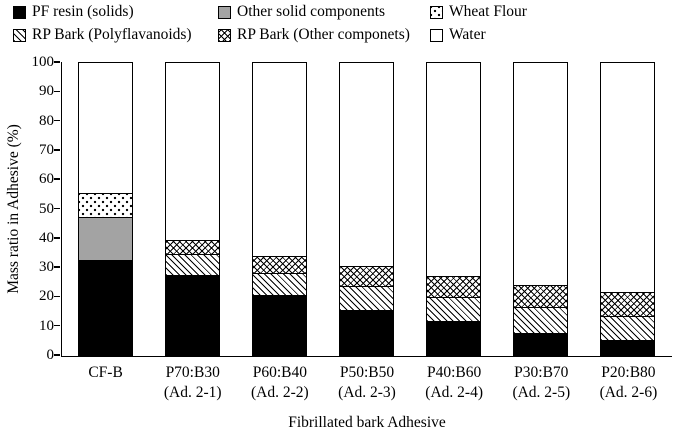  I want to click on legend-swatch-diagonal-icon, so click(19, 35).